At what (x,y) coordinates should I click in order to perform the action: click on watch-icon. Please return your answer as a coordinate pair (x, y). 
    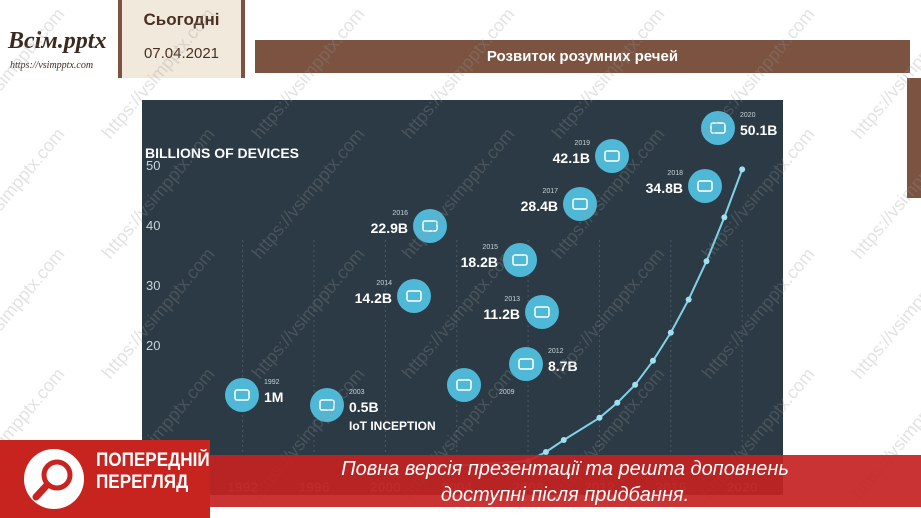
    Looking at the image, I should click on (526, 364).